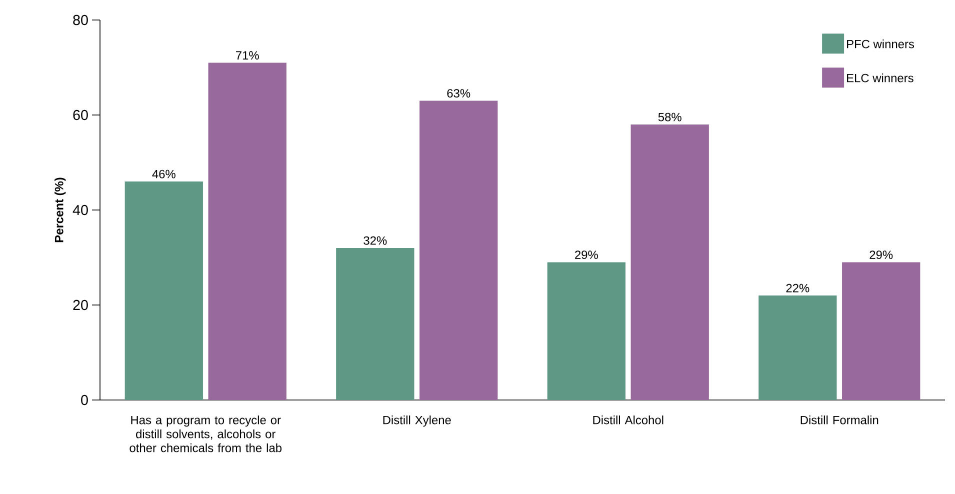 The image size is (955, 494). I want to click on x-tick-label: Distill Xylene, so click(417, 421).